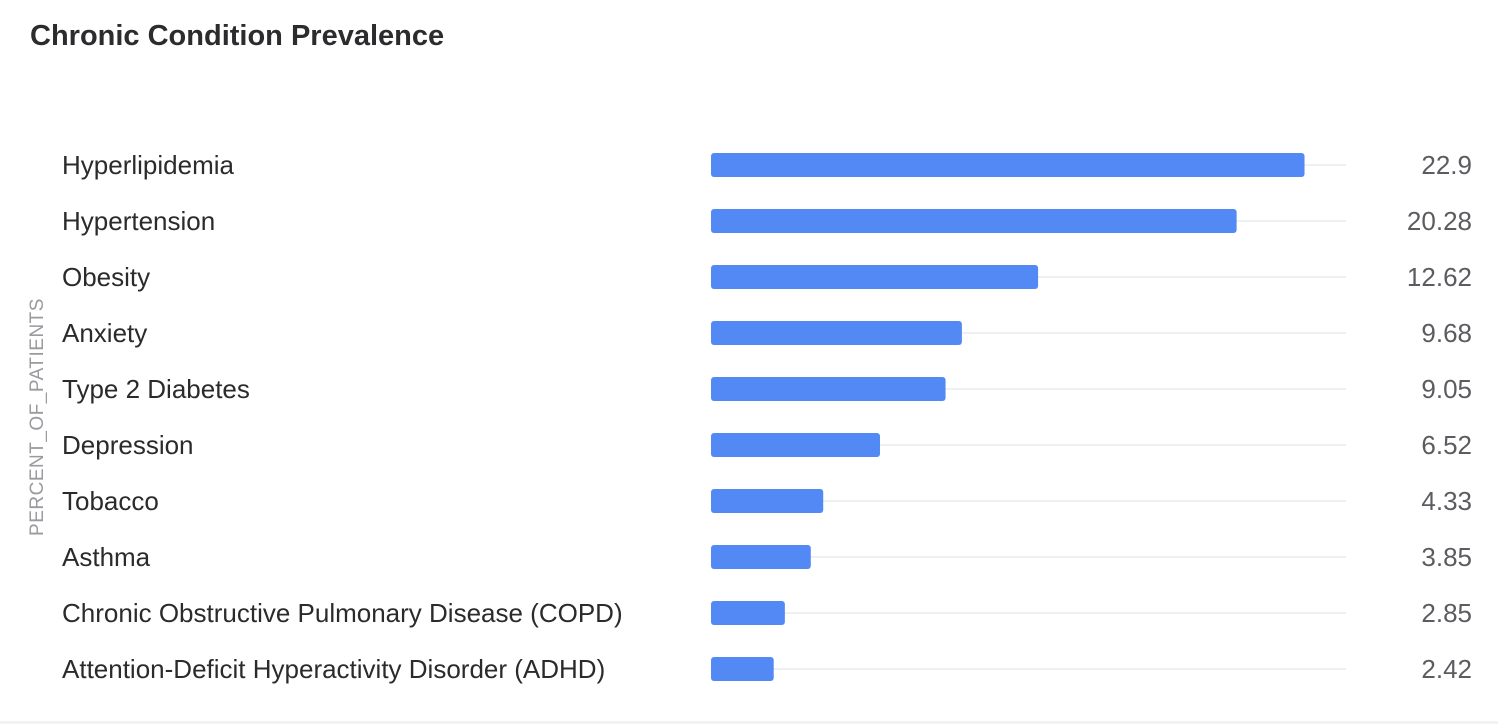 Image resolution: width=1498 pixels, height=724 pixels. Describe the element at coordinates (156, 389) in the screenshot. I see `category-label: Type 2 Diabetes` at that location.